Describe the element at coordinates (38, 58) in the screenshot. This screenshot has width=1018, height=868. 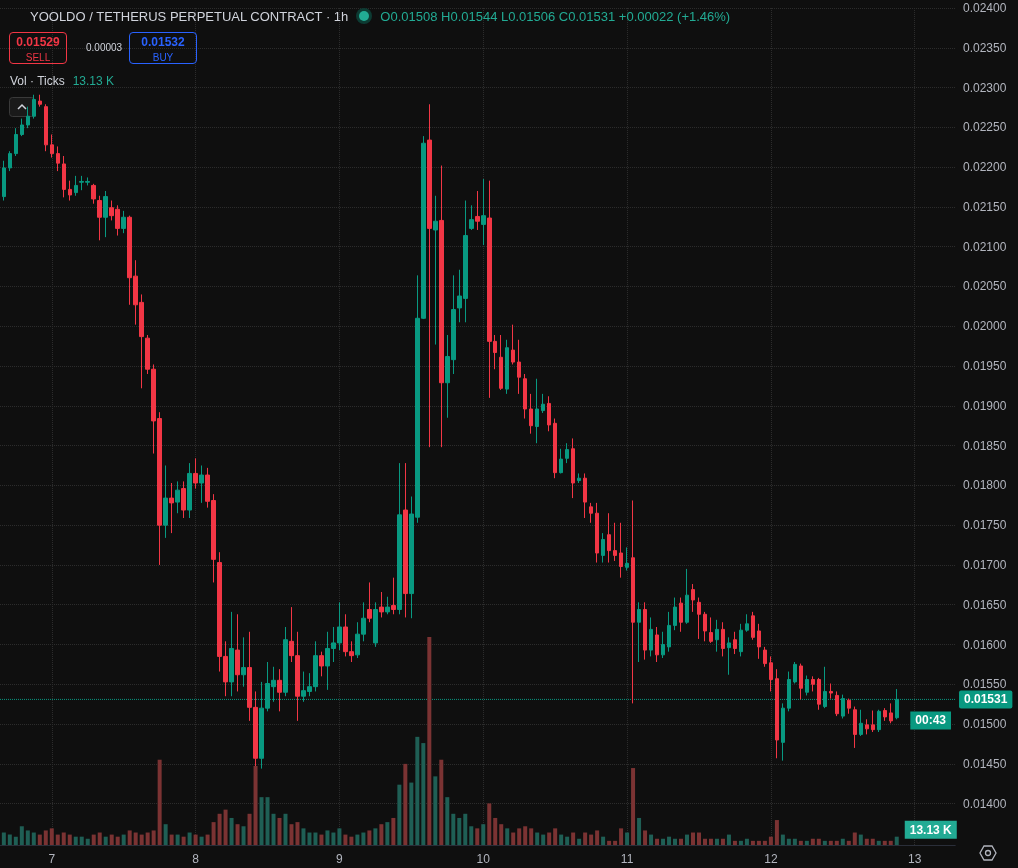
I see `annotation: SELL` at that location.